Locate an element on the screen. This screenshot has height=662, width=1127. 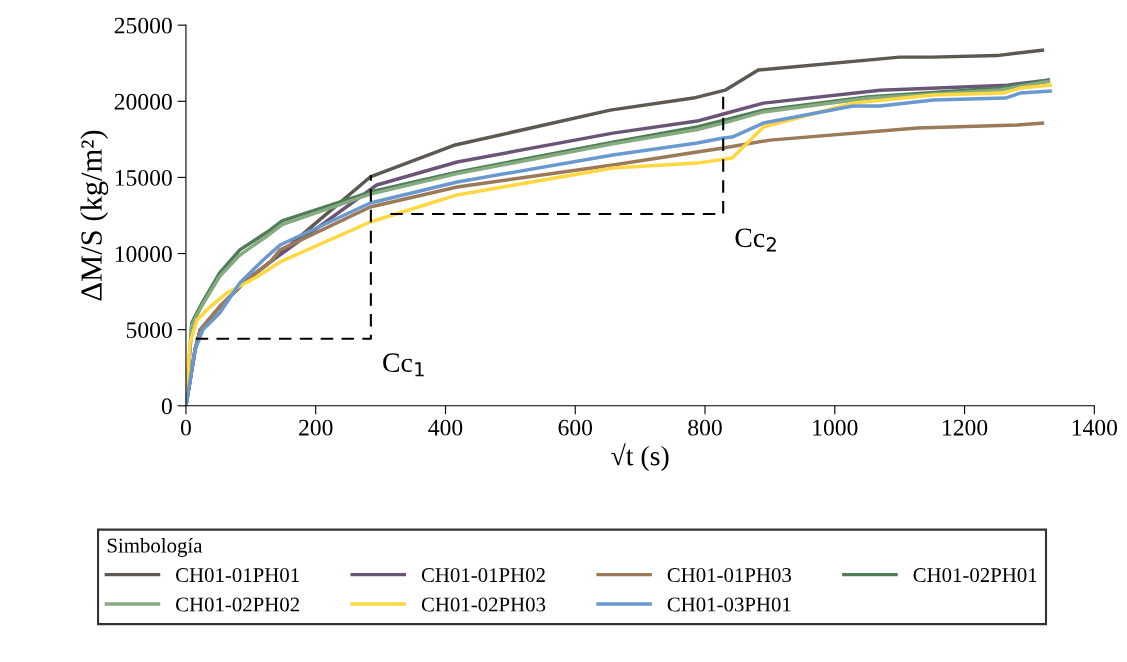
annotation: Cc$_{1}$ is located at coordinates (403, 365).